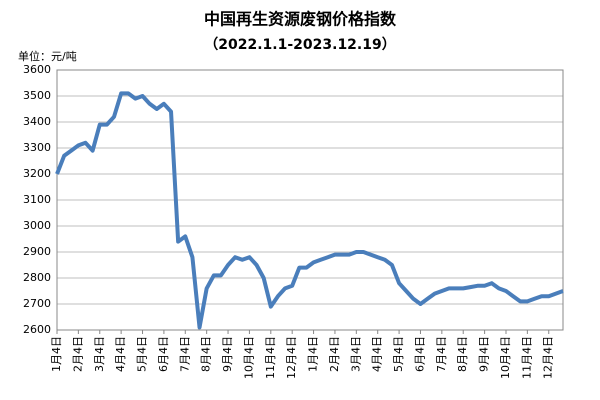 This screenshot has width=600, height=400. Describe the element at coordinates (37, 121) in the screenshot. I see `y-tick-label: 3400` at that location.